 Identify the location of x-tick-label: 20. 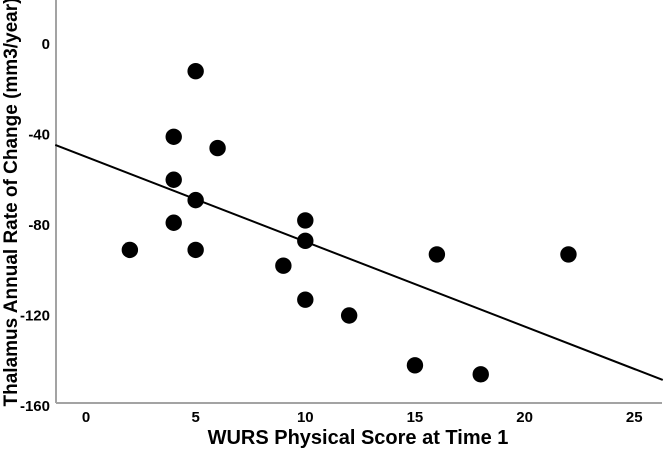
(524, 417).